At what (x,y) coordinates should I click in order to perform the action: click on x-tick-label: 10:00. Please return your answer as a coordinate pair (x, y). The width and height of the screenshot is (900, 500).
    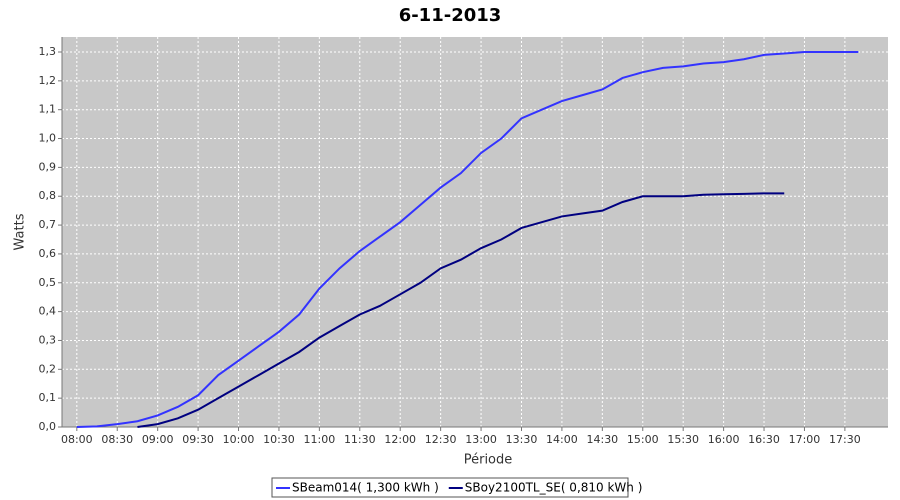
    Looking at the image, I should click on (239, 439).